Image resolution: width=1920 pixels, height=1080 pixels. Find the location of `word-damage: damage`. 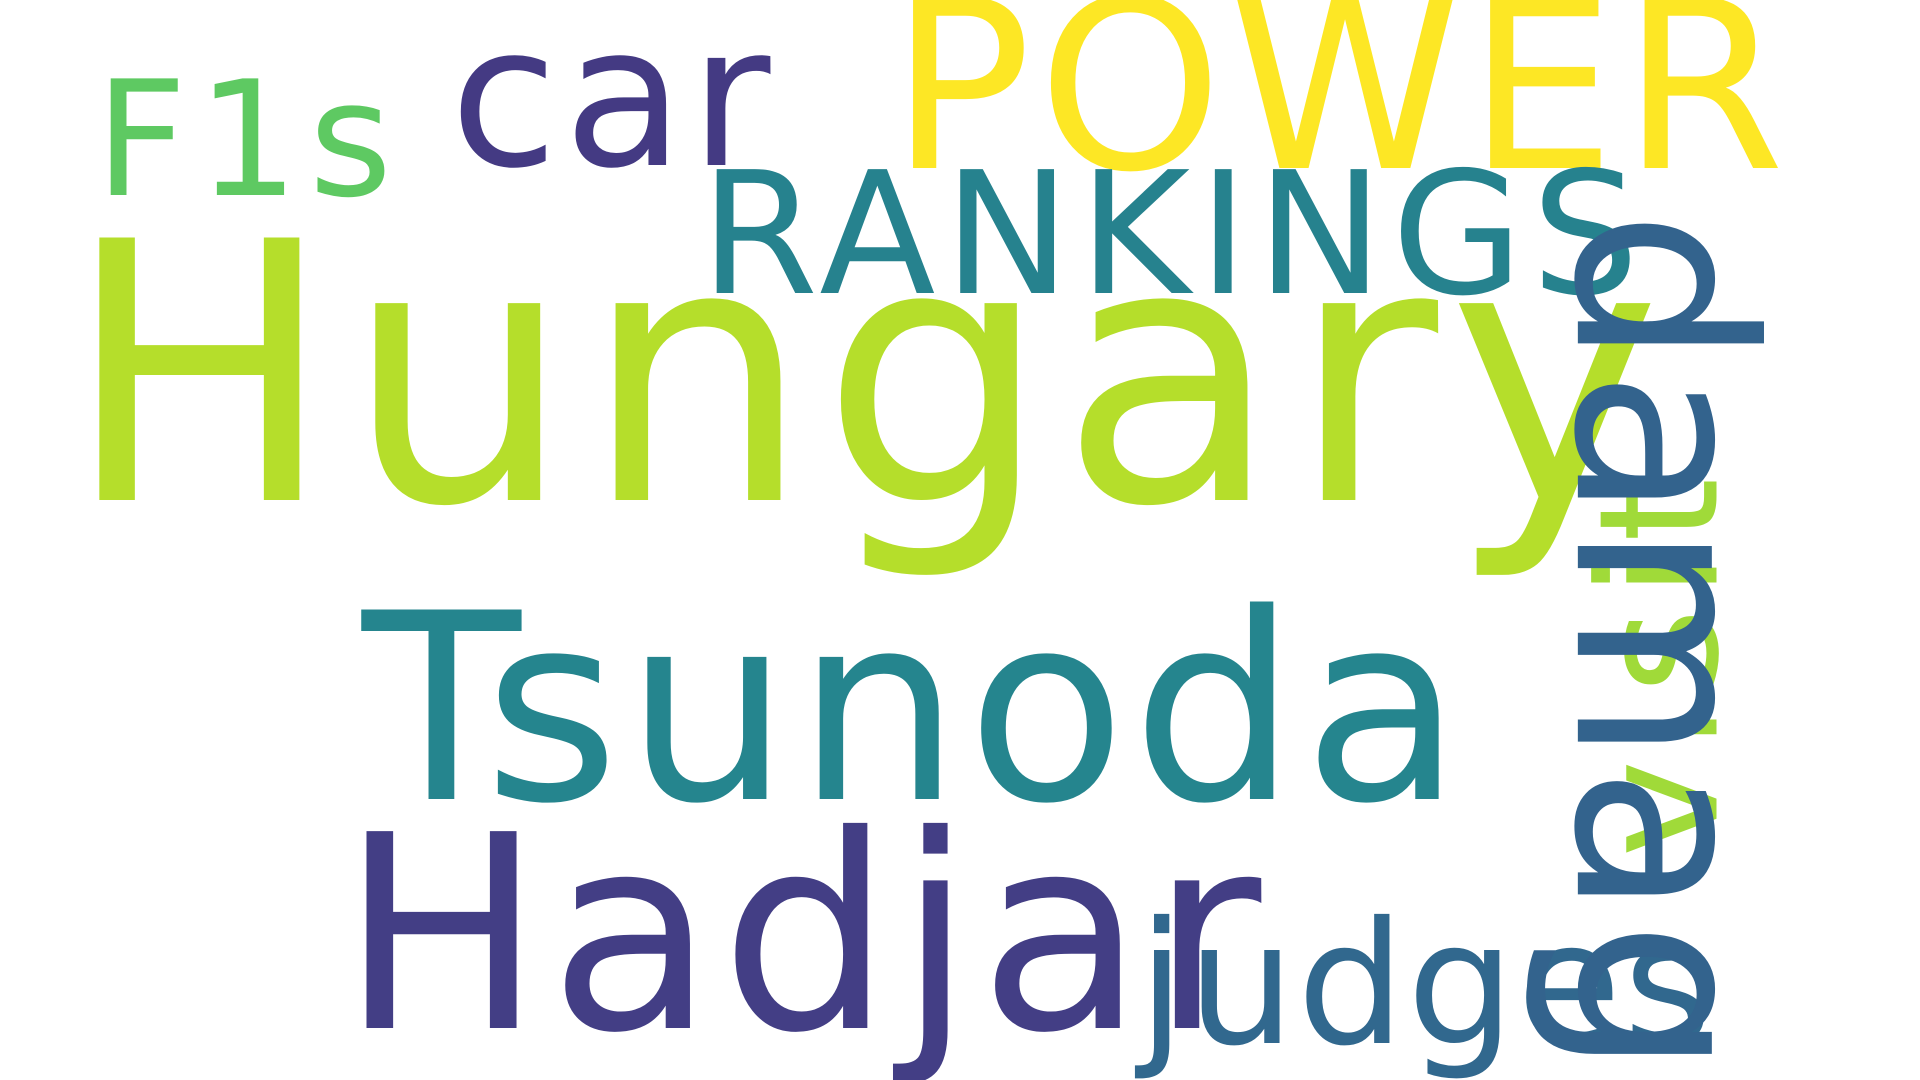

word-damage: damage is located at coordinates (1662, 645).